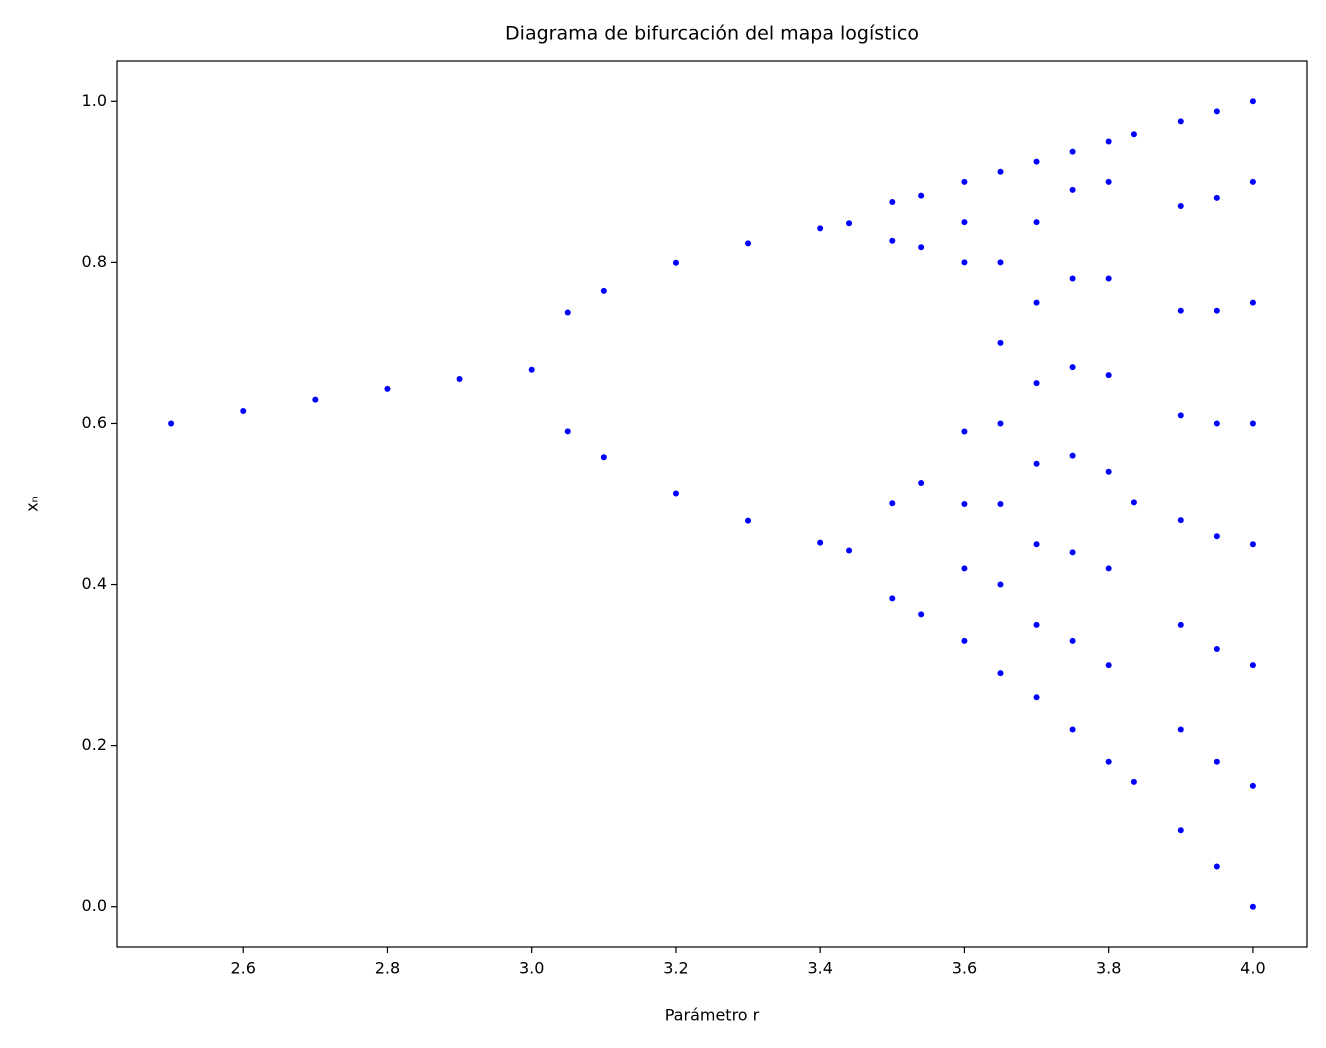 This screenshot has height=1048, width=1326. Describe the element at coordinates (94, 100) in the screenshot. I see `y-tick-label: 1.0` at that location.